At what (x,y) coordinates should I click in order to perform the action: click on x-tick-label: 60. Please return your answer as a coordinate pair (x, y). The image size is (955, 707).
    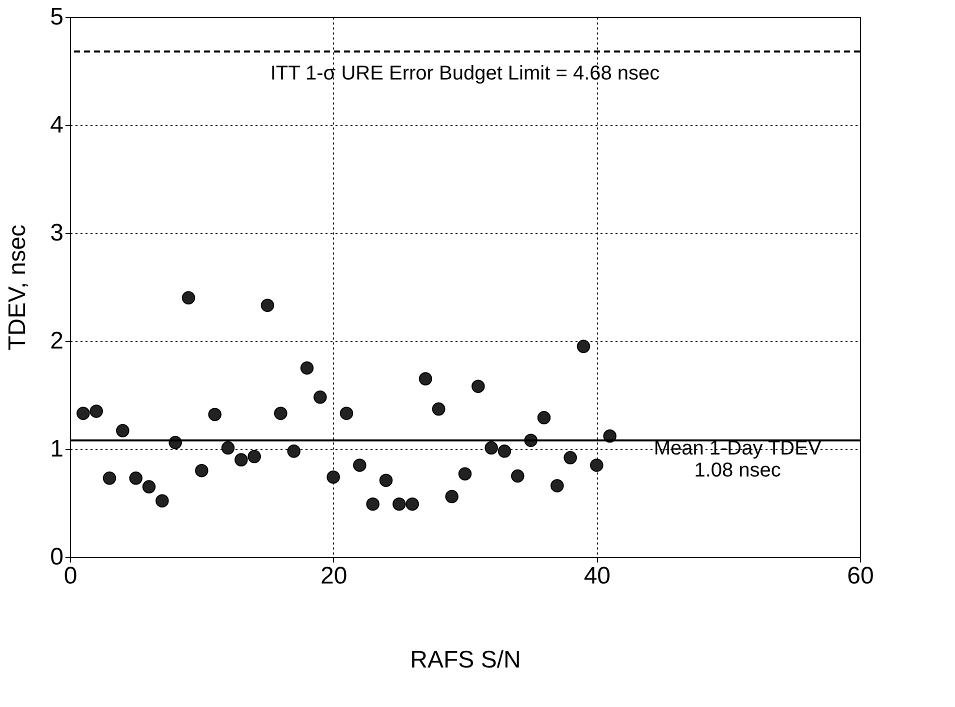
    Looking at the image, I should click on (860, 576).